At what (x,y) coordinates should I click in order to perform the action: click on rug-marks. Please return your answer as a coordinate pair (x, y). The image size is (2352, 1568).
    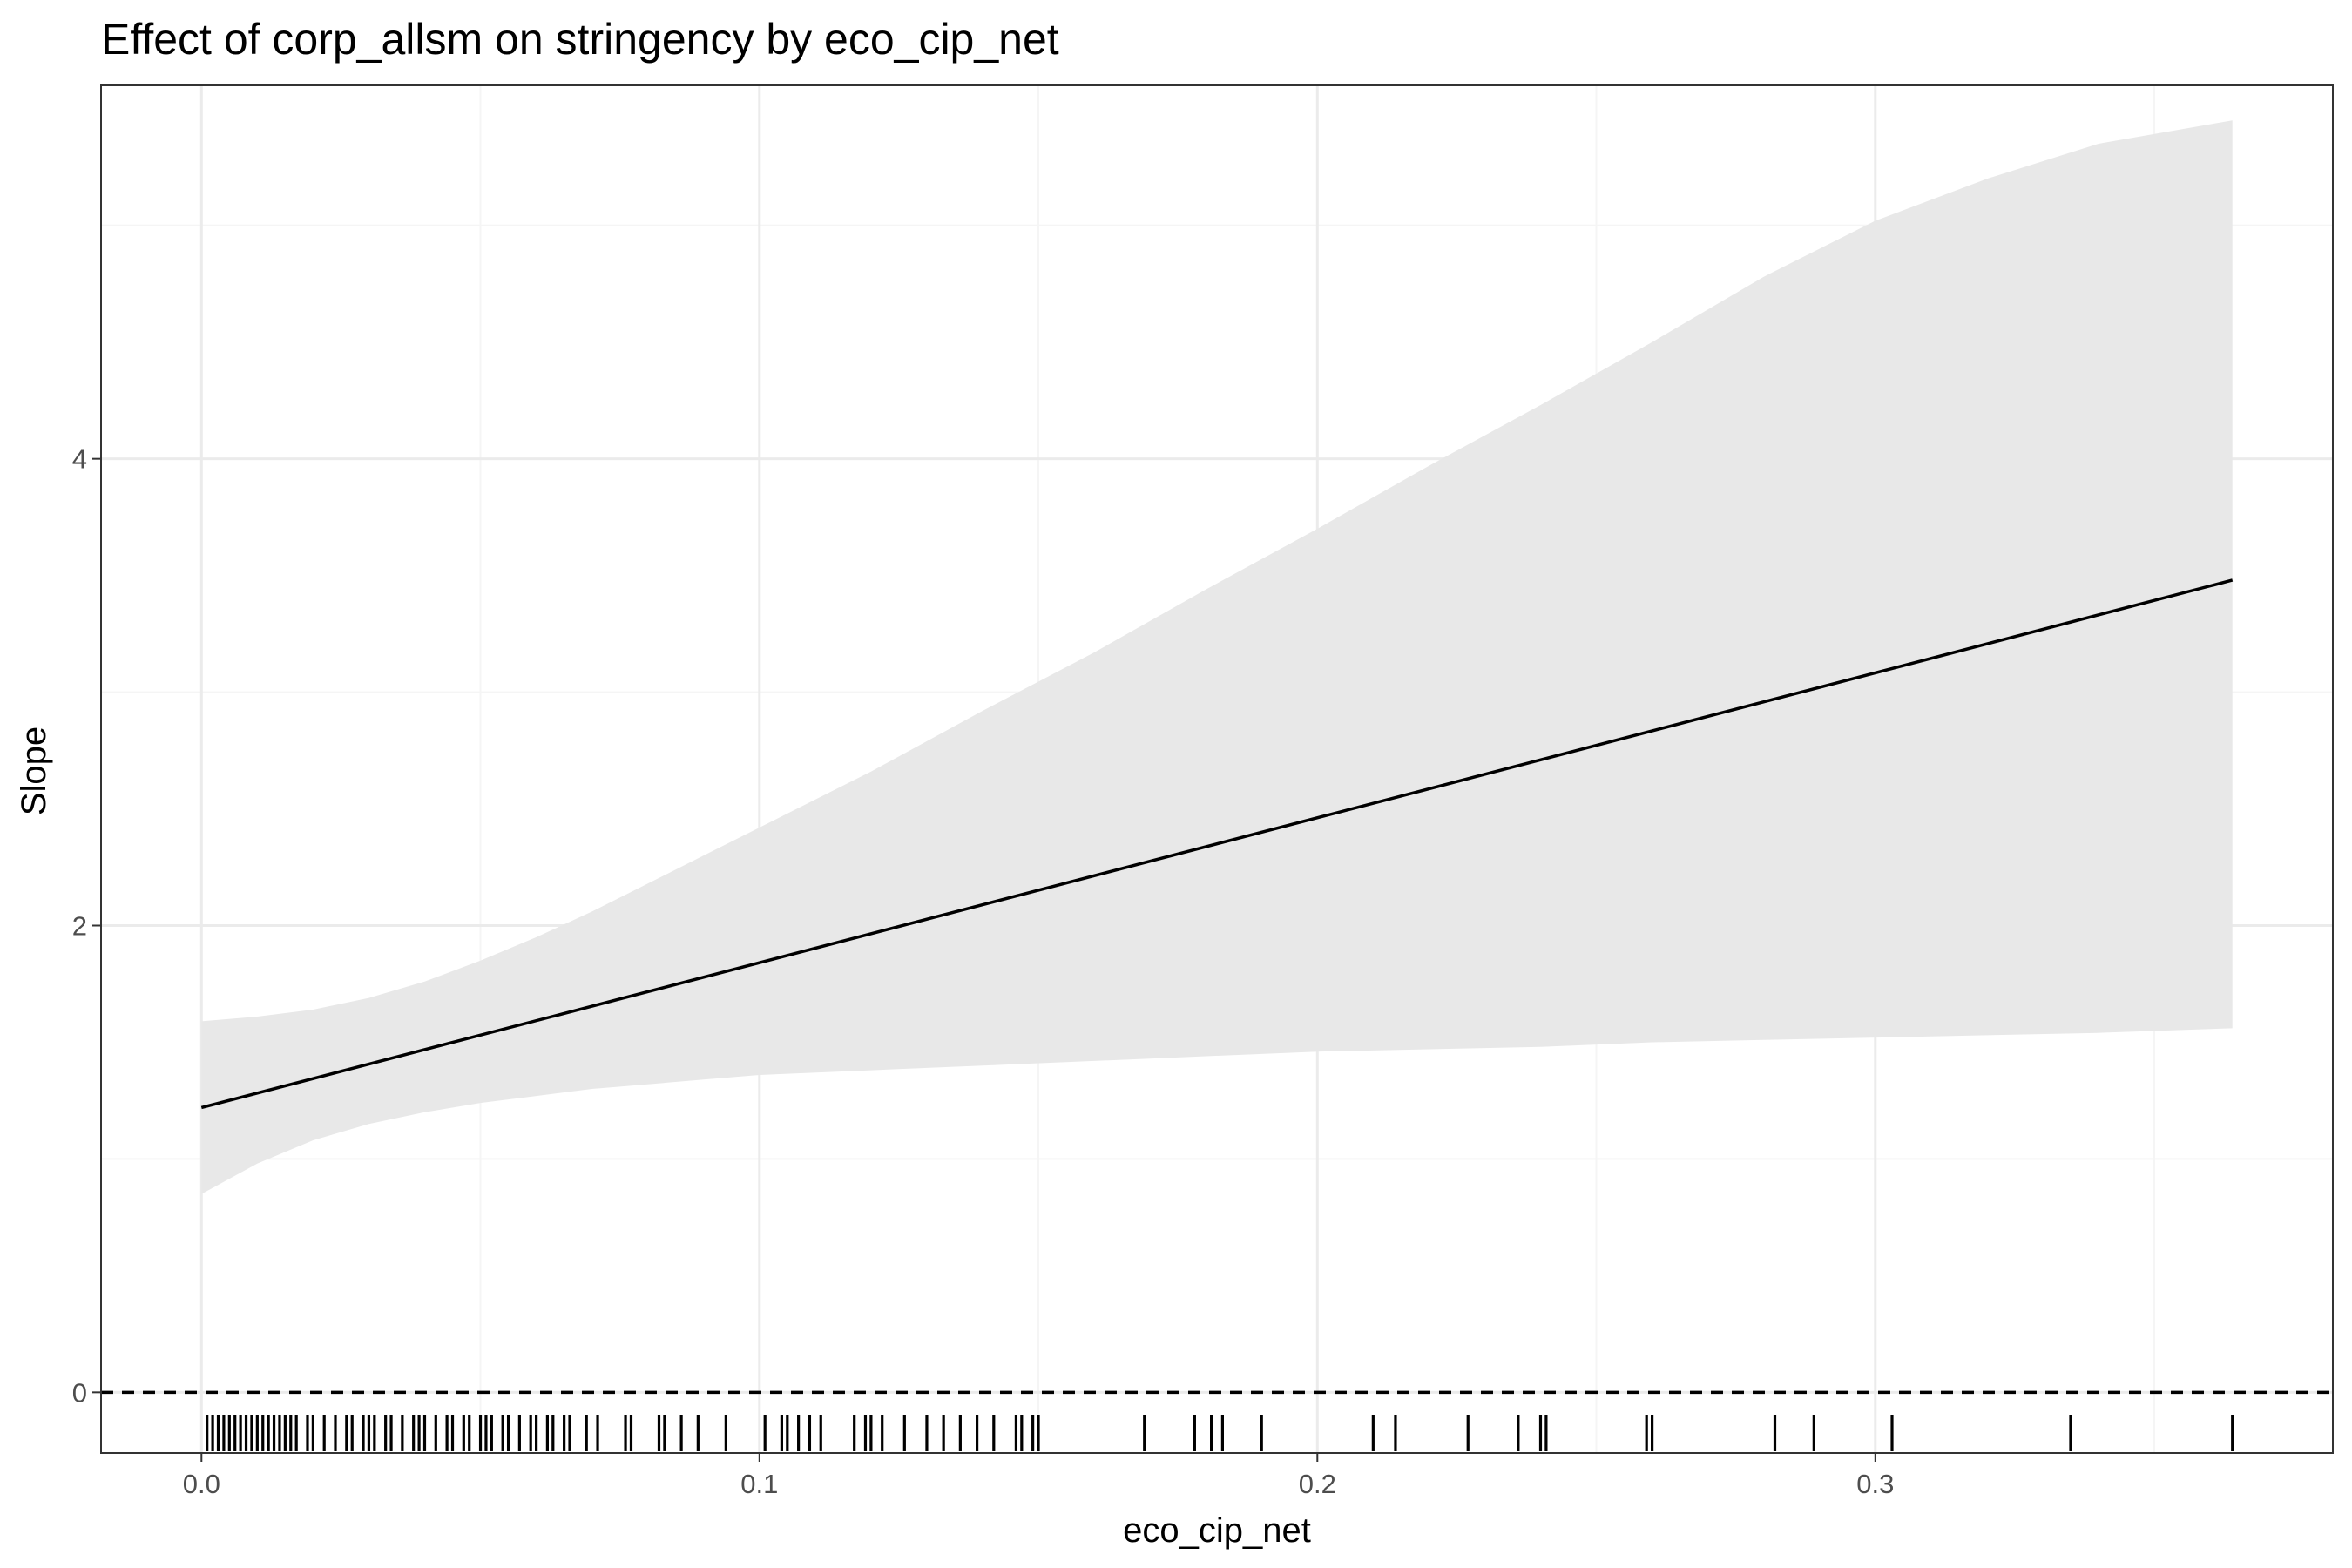
    Looking at the image, I should click on (1220, 1433).